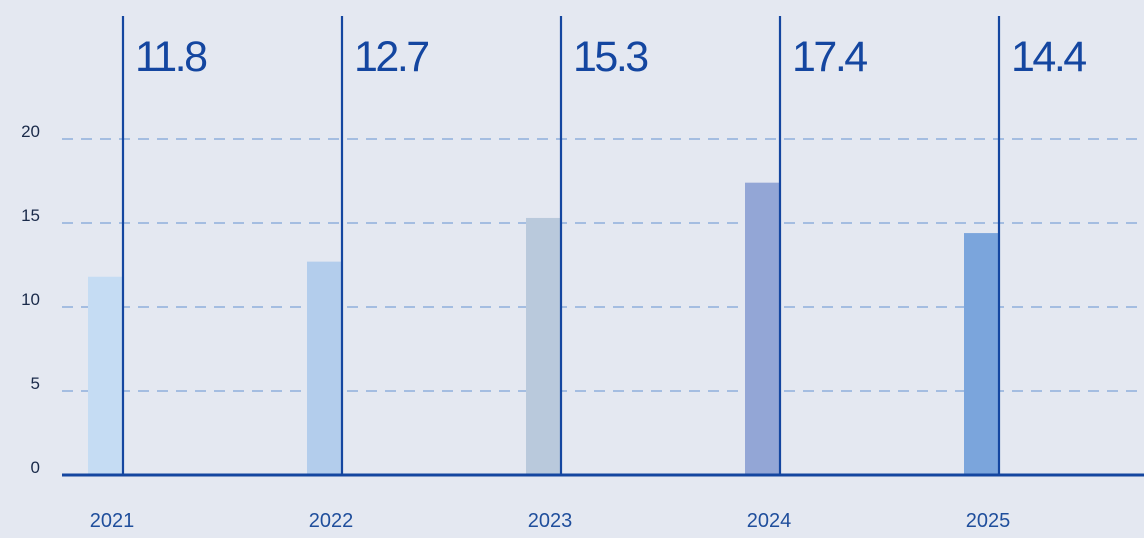  Describe the element at coordinates (769, 521) in the screenshot. I see `x-tick-label: 2024` at that location.